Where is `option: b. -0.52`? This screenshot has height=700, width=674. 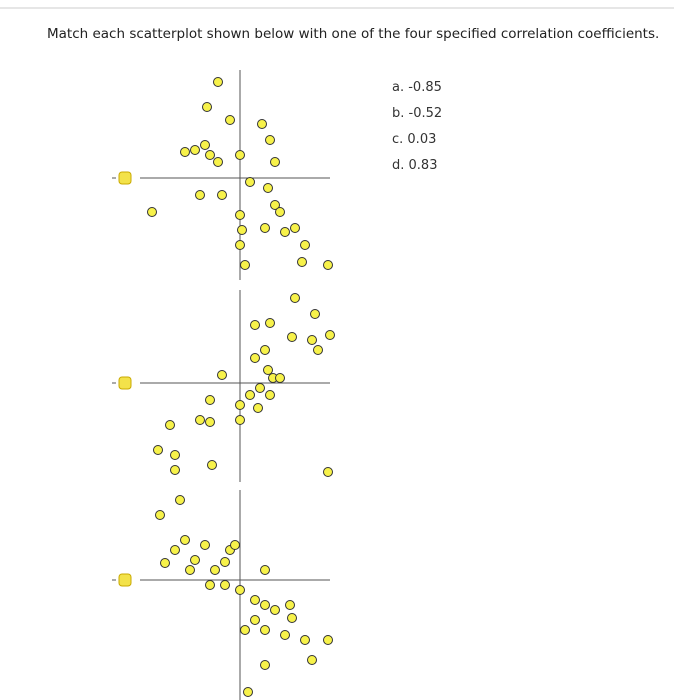 option: b. -0.52 is located at coordinates (417, 113).